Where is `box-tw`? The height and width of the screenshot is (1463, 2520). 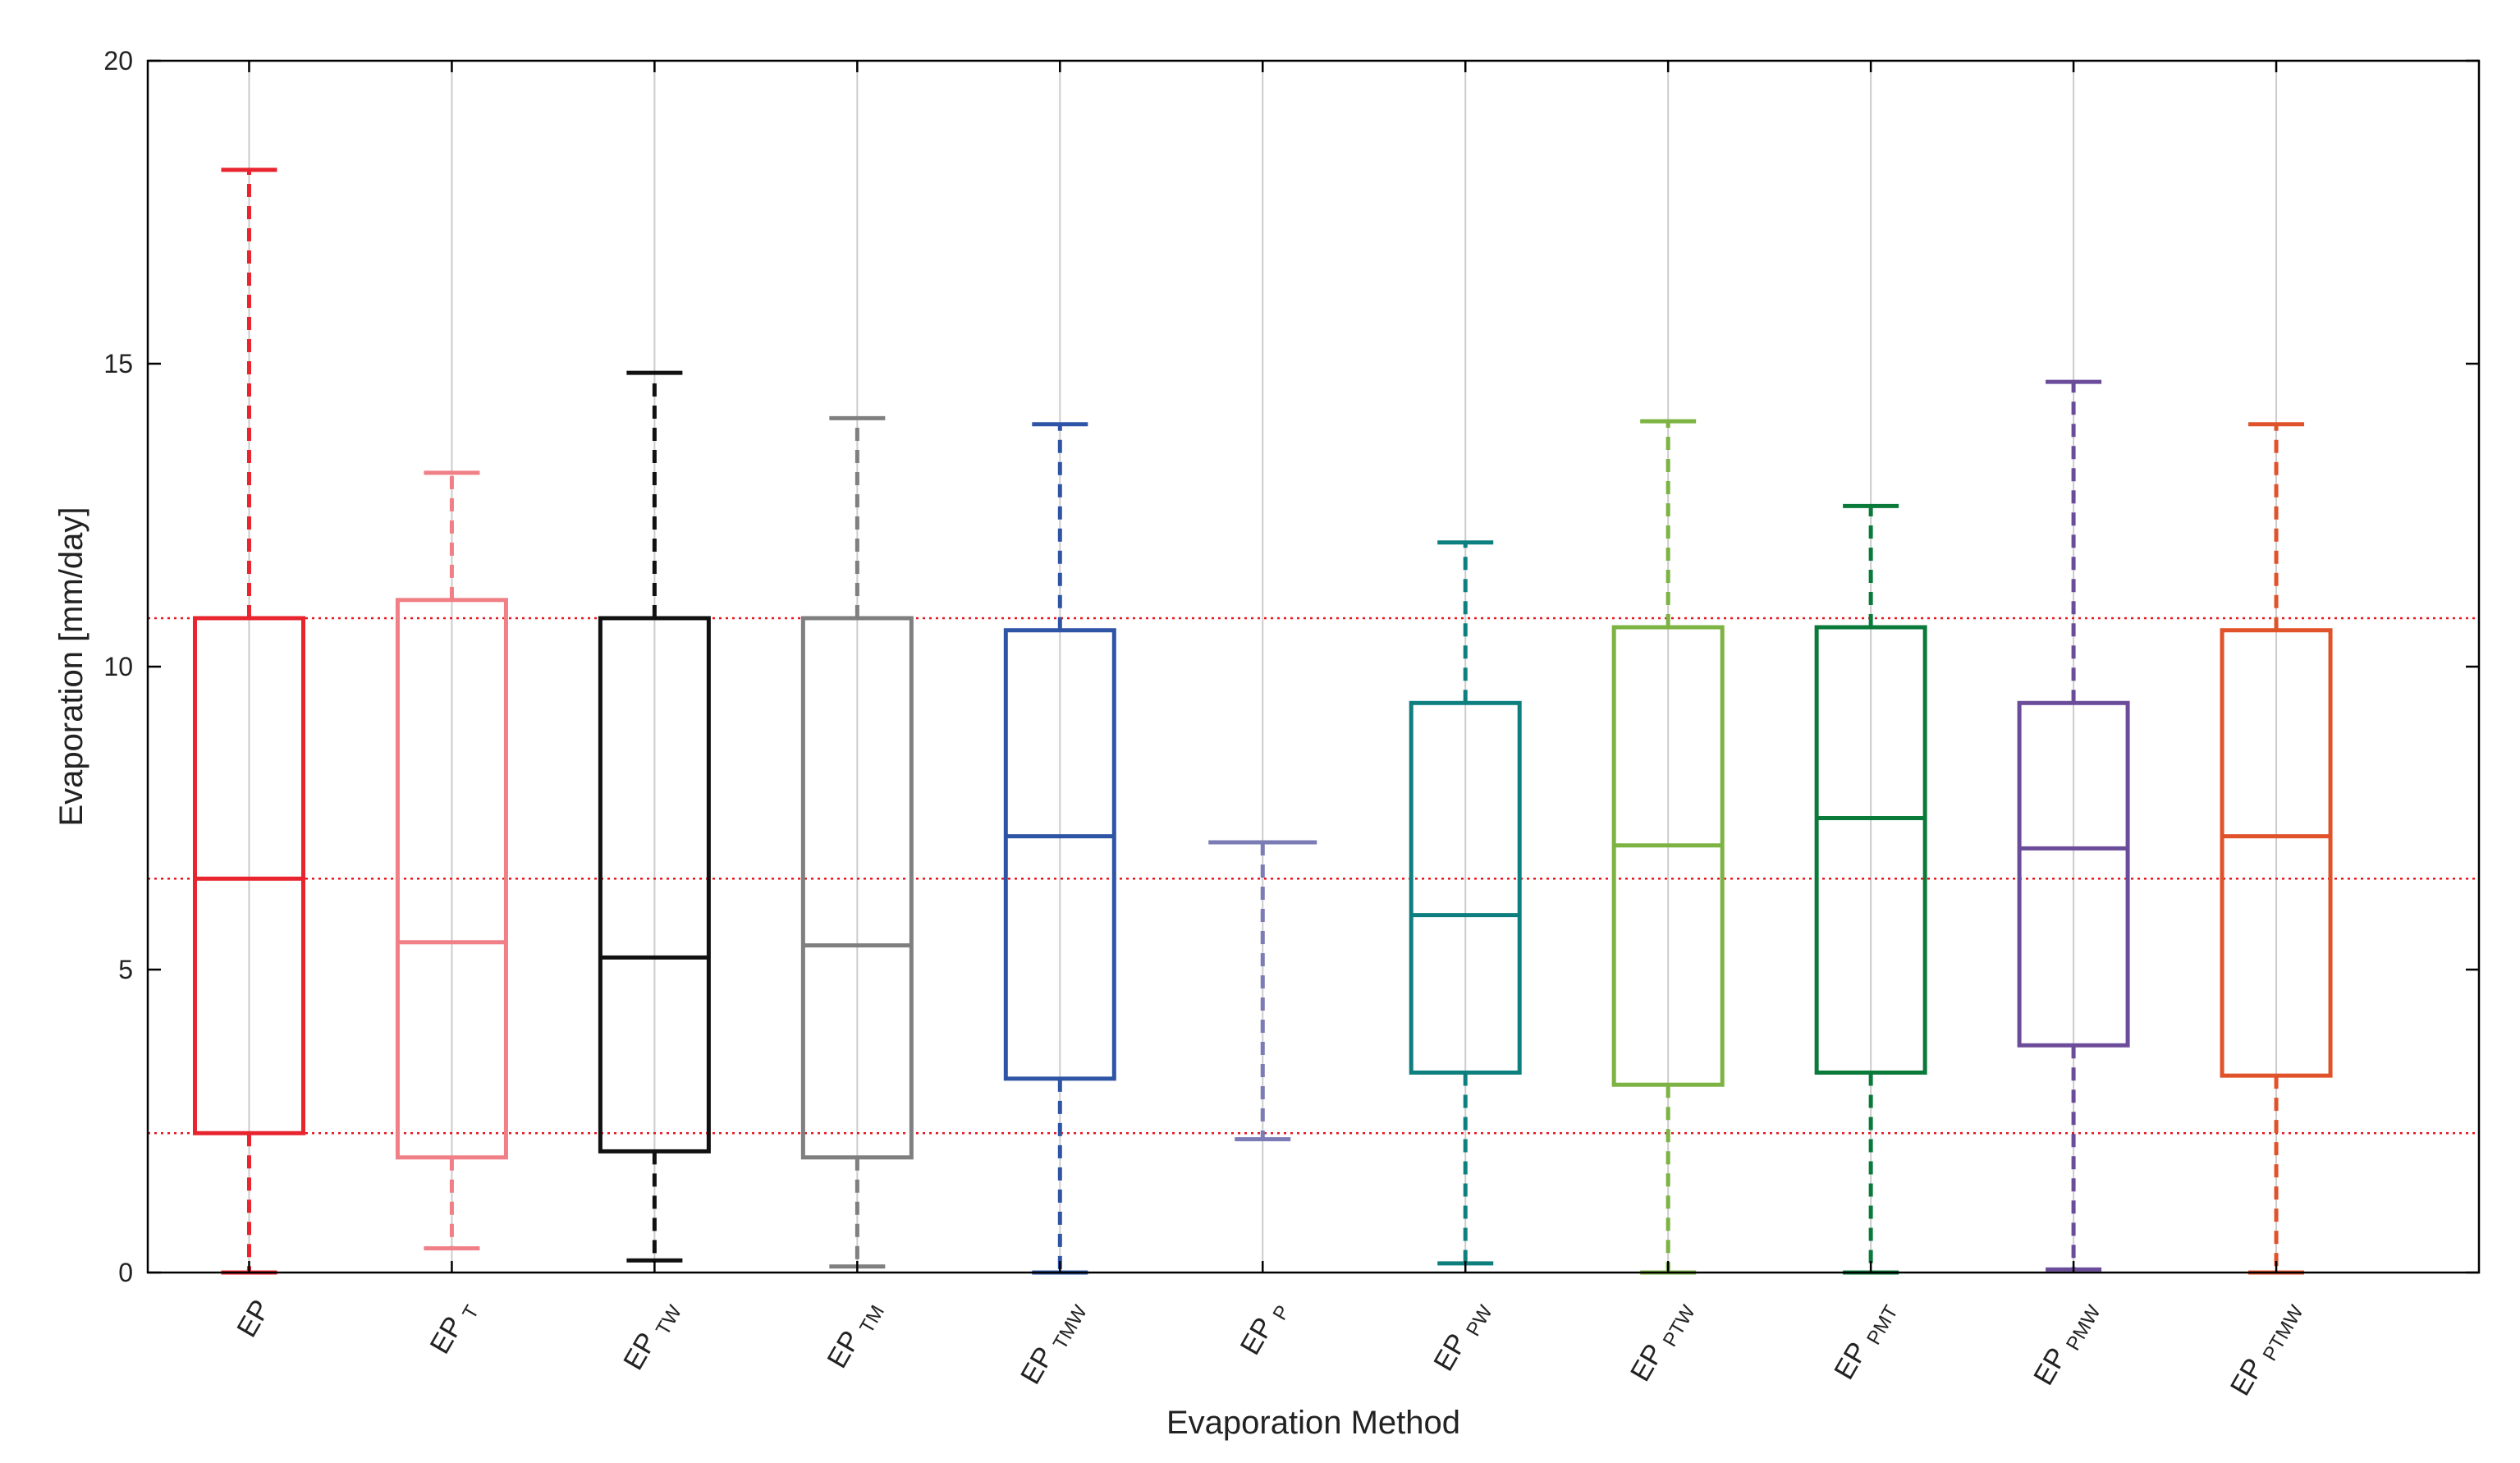
box-tw is located at coordinates (654, 816).